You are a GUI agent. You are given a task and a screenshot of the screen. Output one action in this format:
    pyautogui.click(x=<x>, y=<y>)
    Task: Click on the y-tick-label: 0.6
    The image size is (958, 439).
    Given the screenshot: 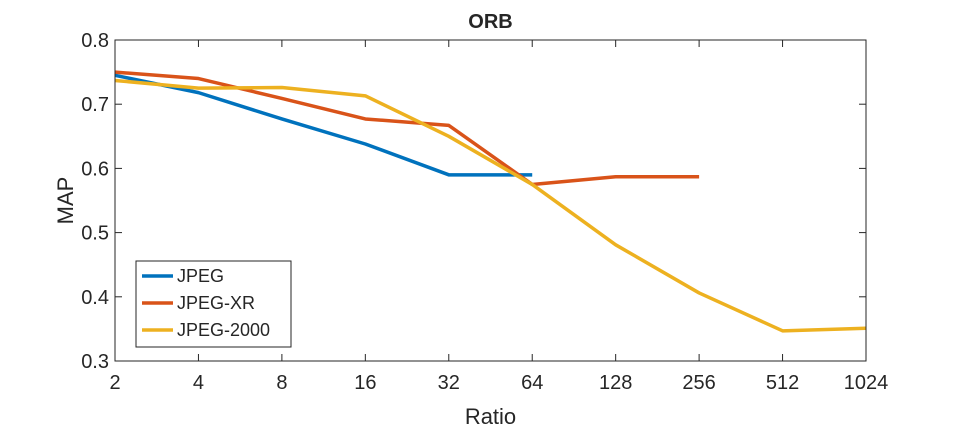 What is the action you would take?
    pyautogui.click(x=95, y=169)
    